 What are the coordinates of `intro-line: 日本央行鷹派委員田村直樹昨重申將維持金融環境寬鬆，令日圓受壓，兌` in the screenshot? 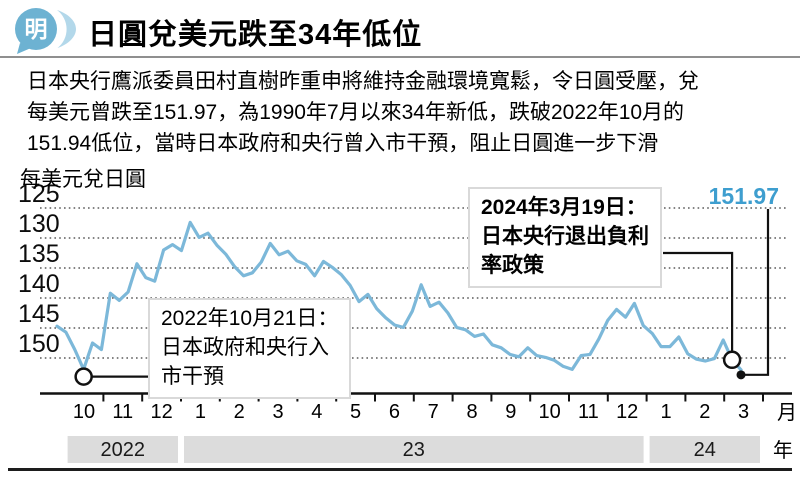 It's located at (363, 81).